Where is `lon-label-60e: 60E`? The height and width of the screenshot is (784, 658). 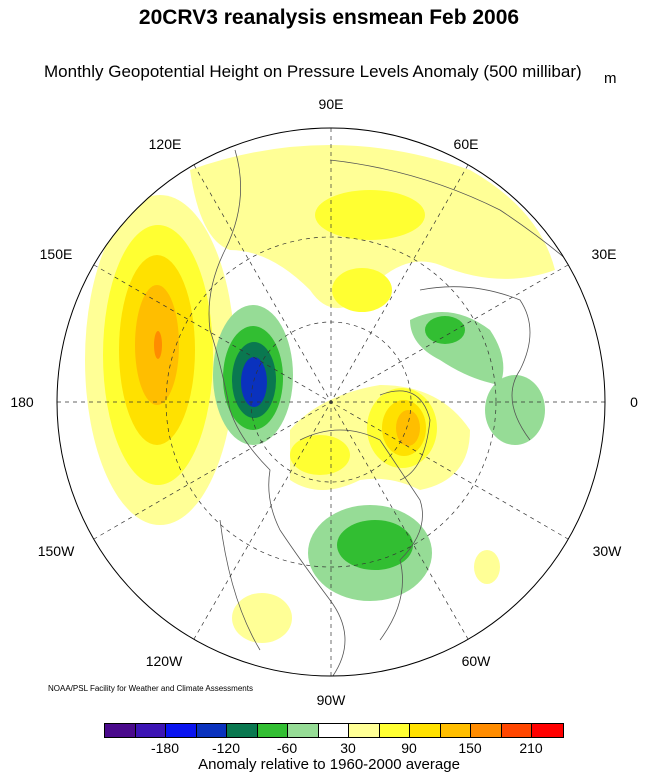 lon-label-60e: 60E is located at coordinates (466, 144).